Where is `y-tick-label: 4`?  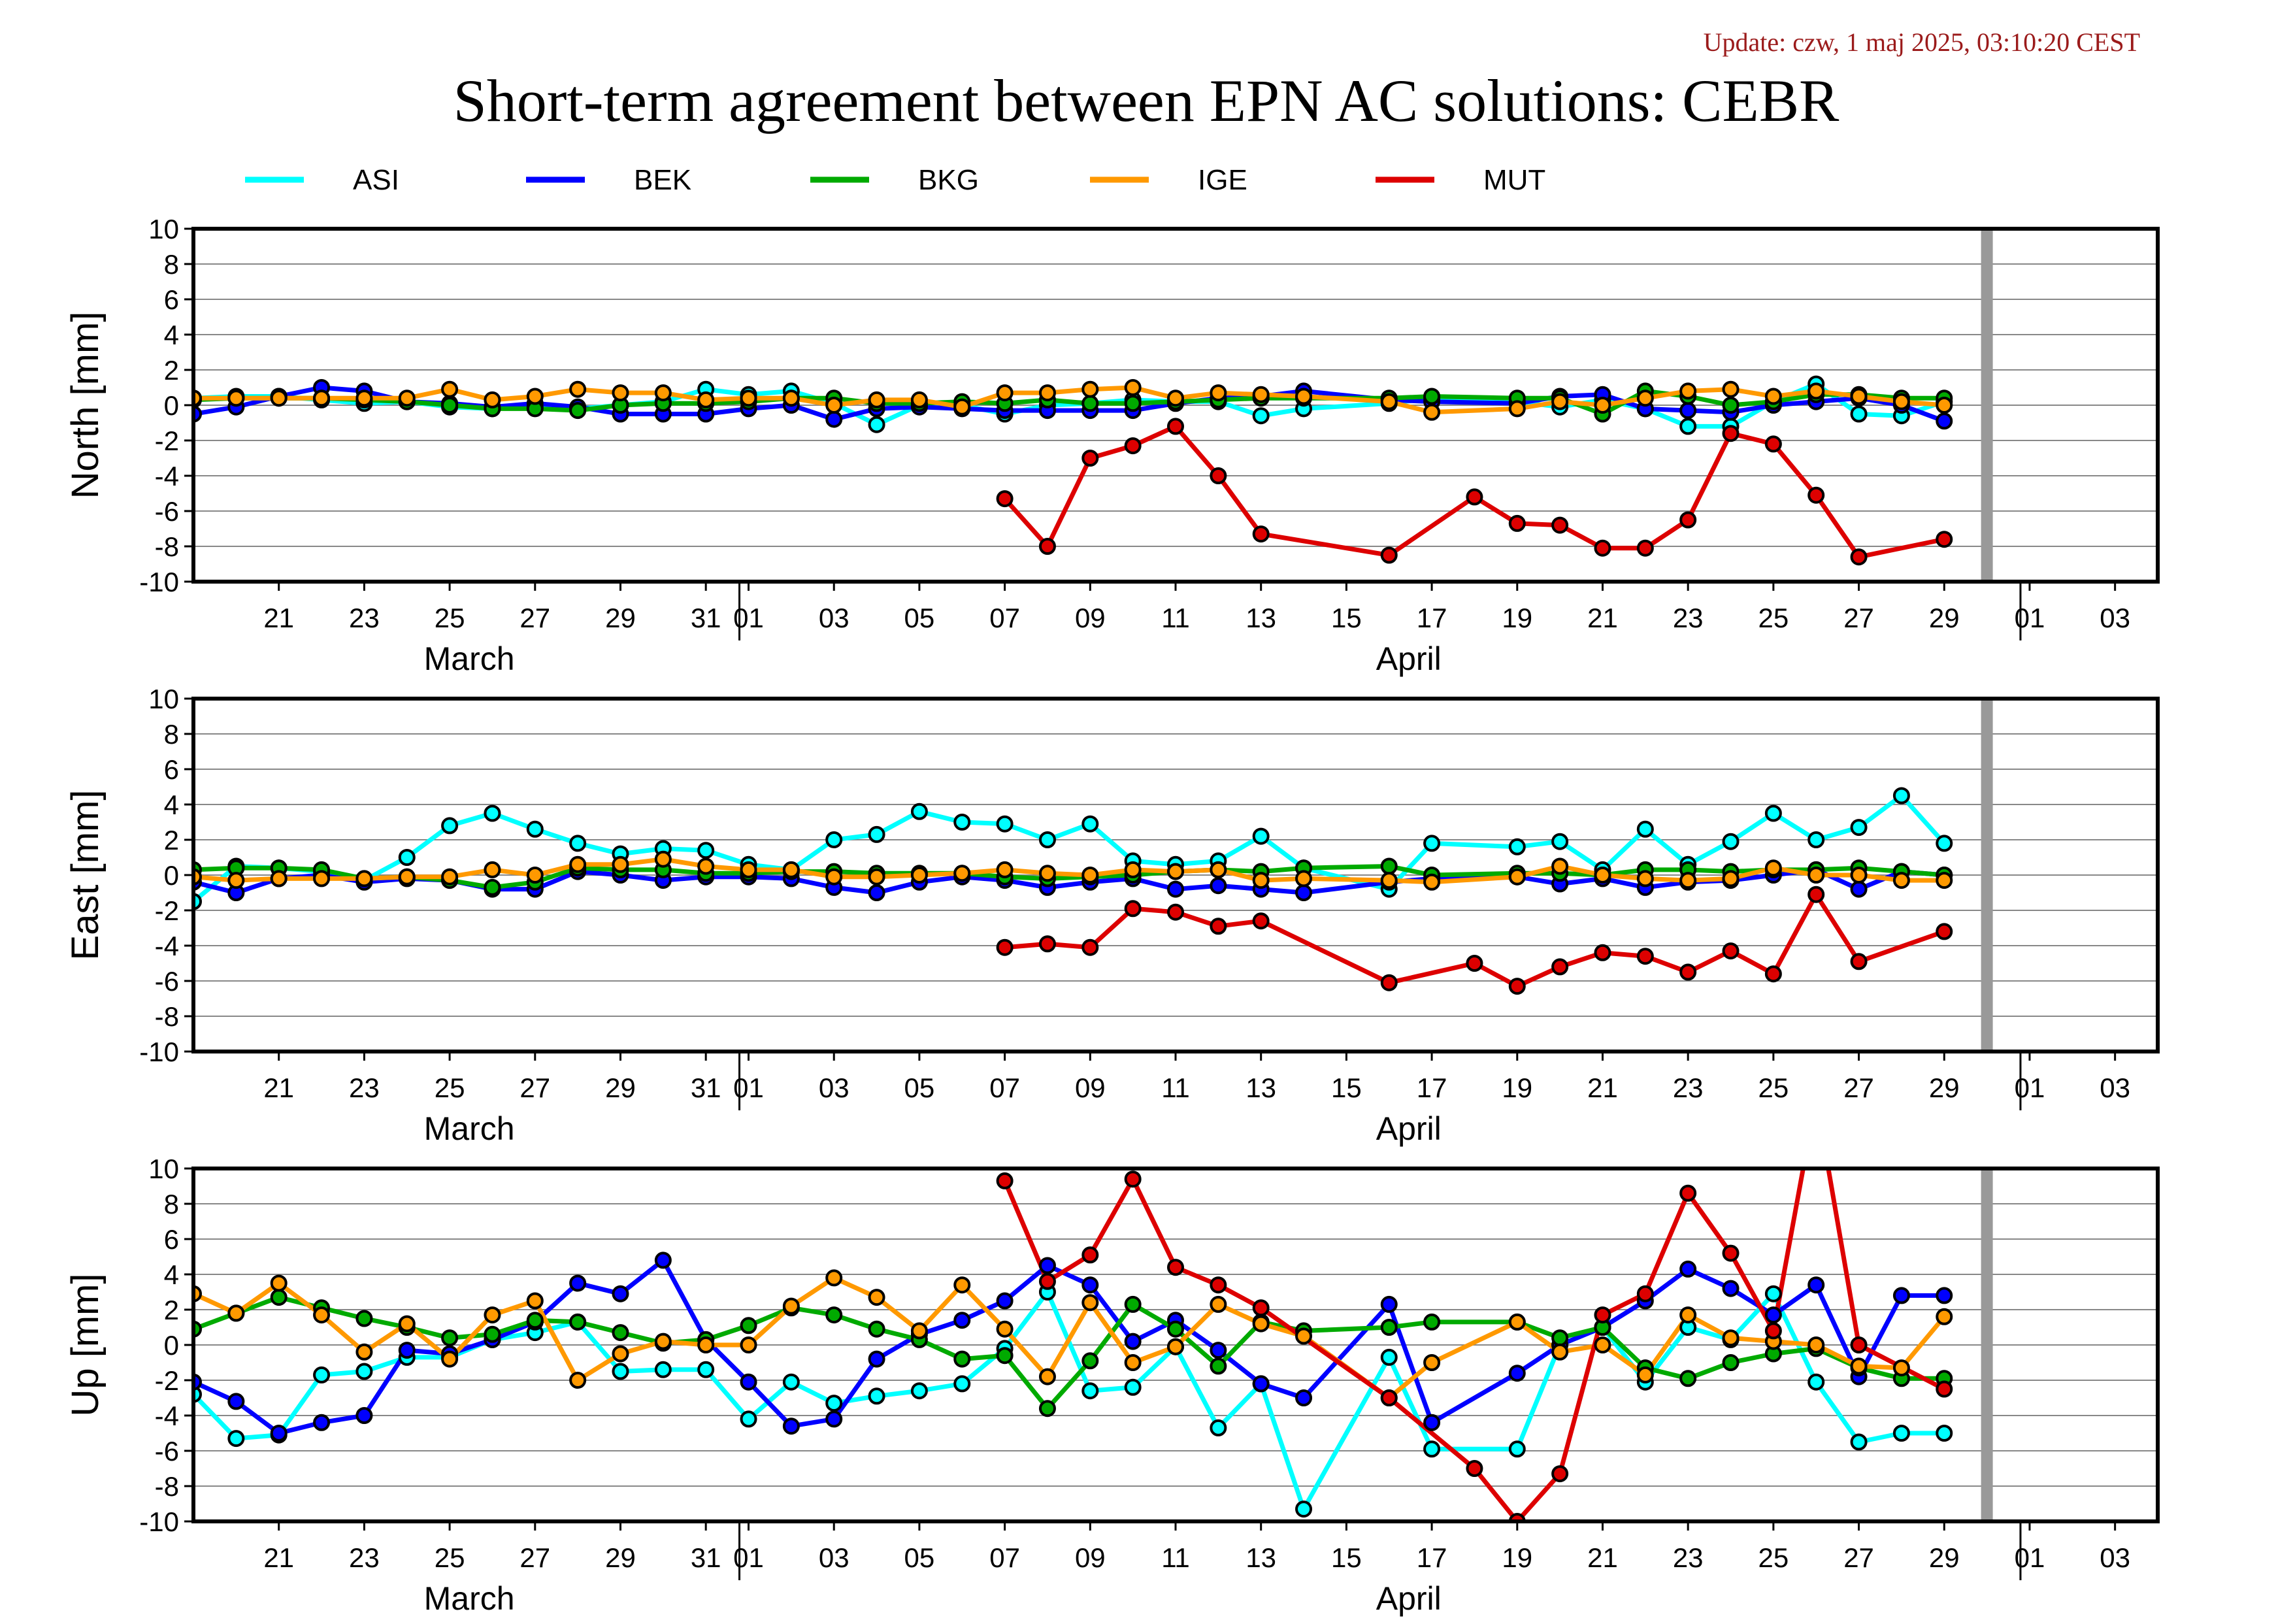 y-tick-label: 4 is located at coordinates (171, 1274).